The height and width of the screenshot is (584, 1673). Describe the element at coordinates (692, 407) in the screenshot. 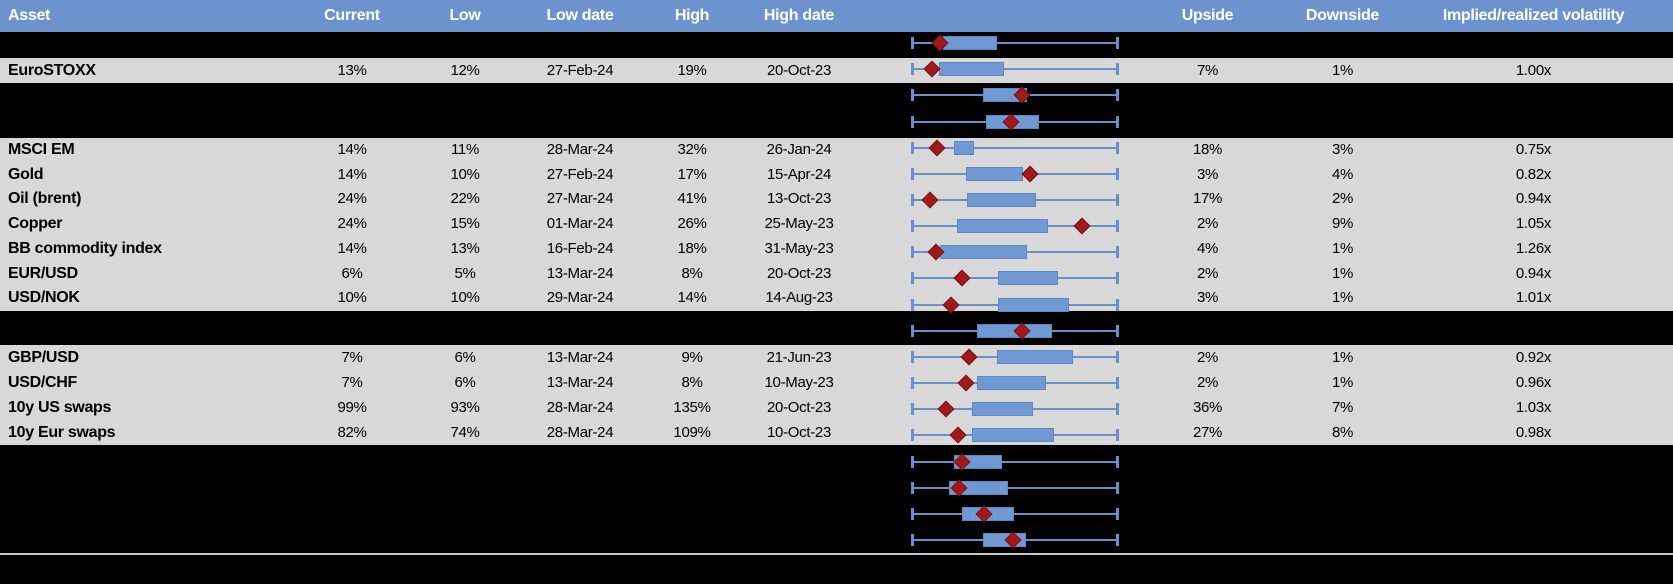

I see `cell-high: 135%` at that location.